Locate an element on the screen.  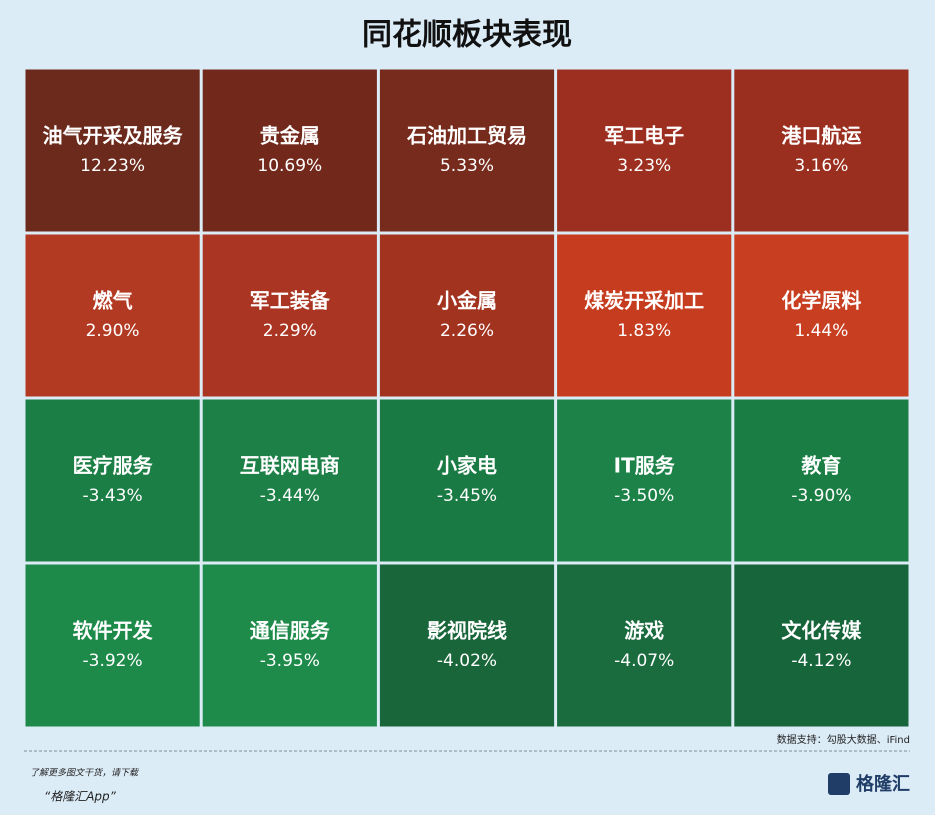
cell-label: 通信服务 is located at coordinates (290, 631).